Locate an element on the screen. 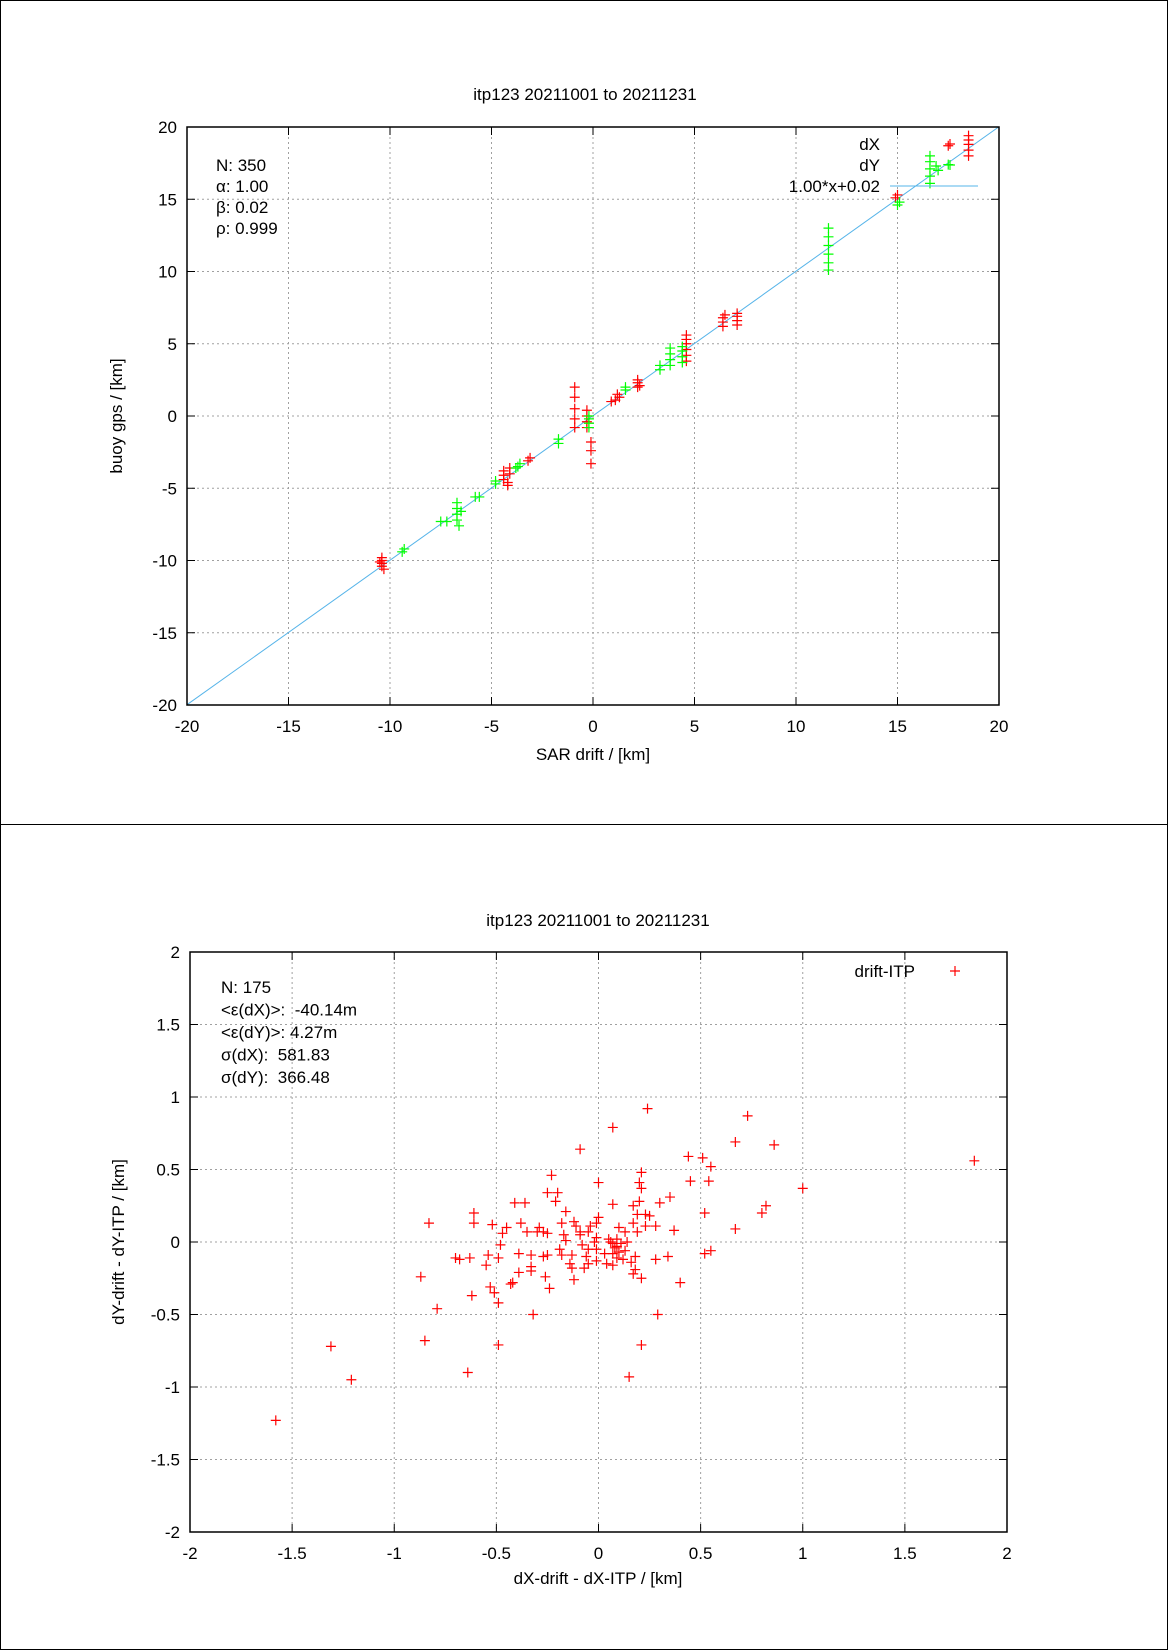 The image size is (1168, 1650). y-tick-label: 1 is located at coordinates (175, 1097).